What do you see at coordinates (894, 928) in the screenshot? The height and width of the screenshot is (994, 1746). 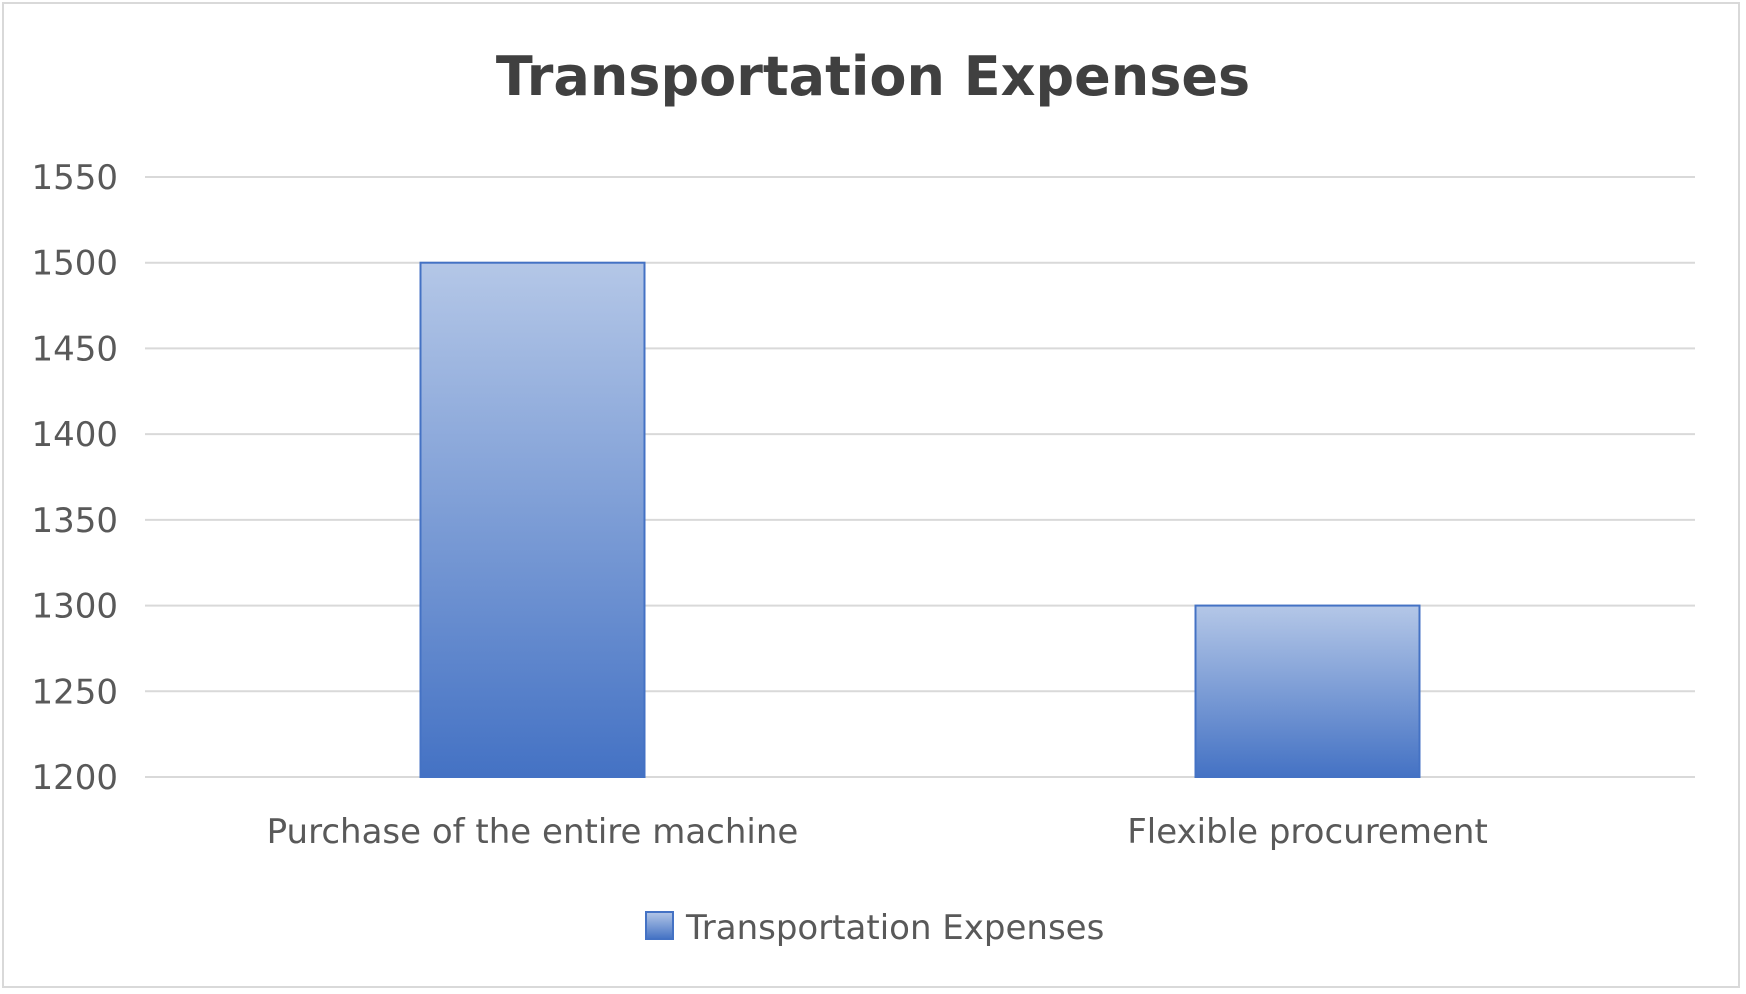 I see `legend-label: Transportation Expenses` at bounding box center [894, 928].